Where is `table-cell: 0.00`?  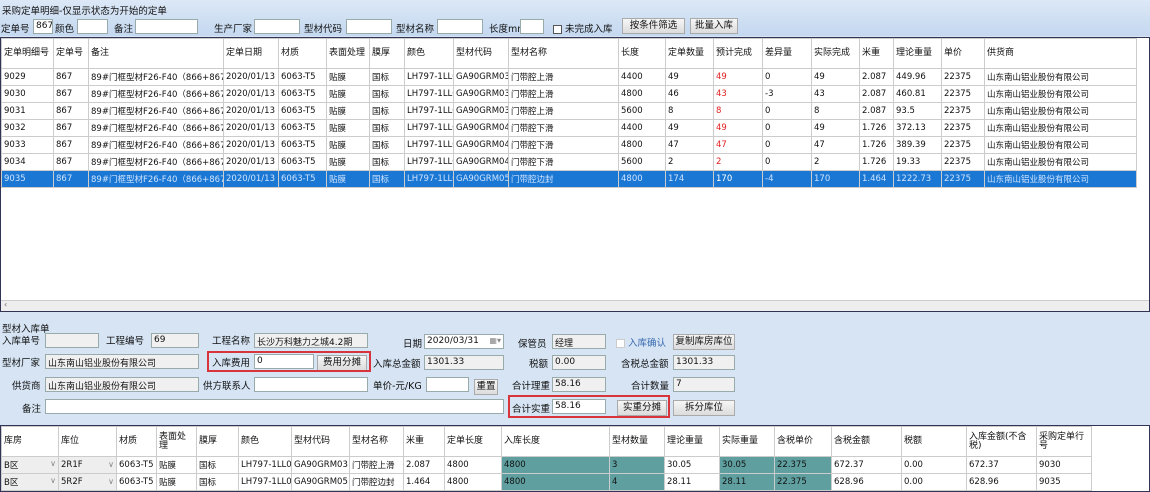 table-cell: 0.00 is located at coordinates (934, 465).